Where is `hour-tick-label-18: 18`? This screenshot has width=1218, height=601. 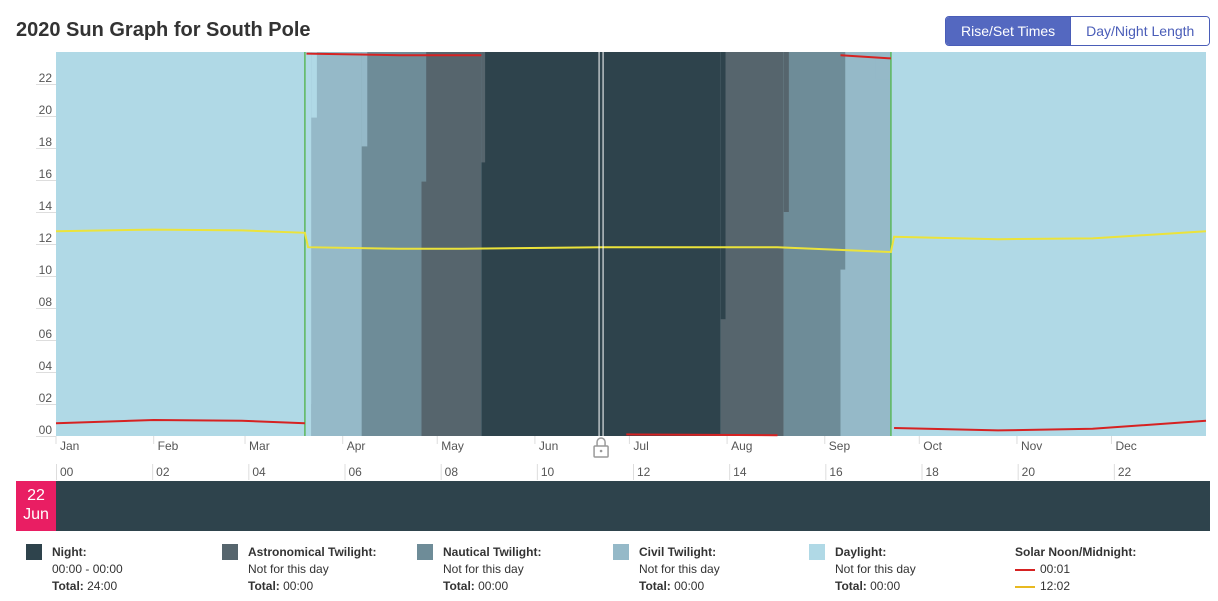
hour-tick-label-18: 18 is located at coordinates (933, 472).